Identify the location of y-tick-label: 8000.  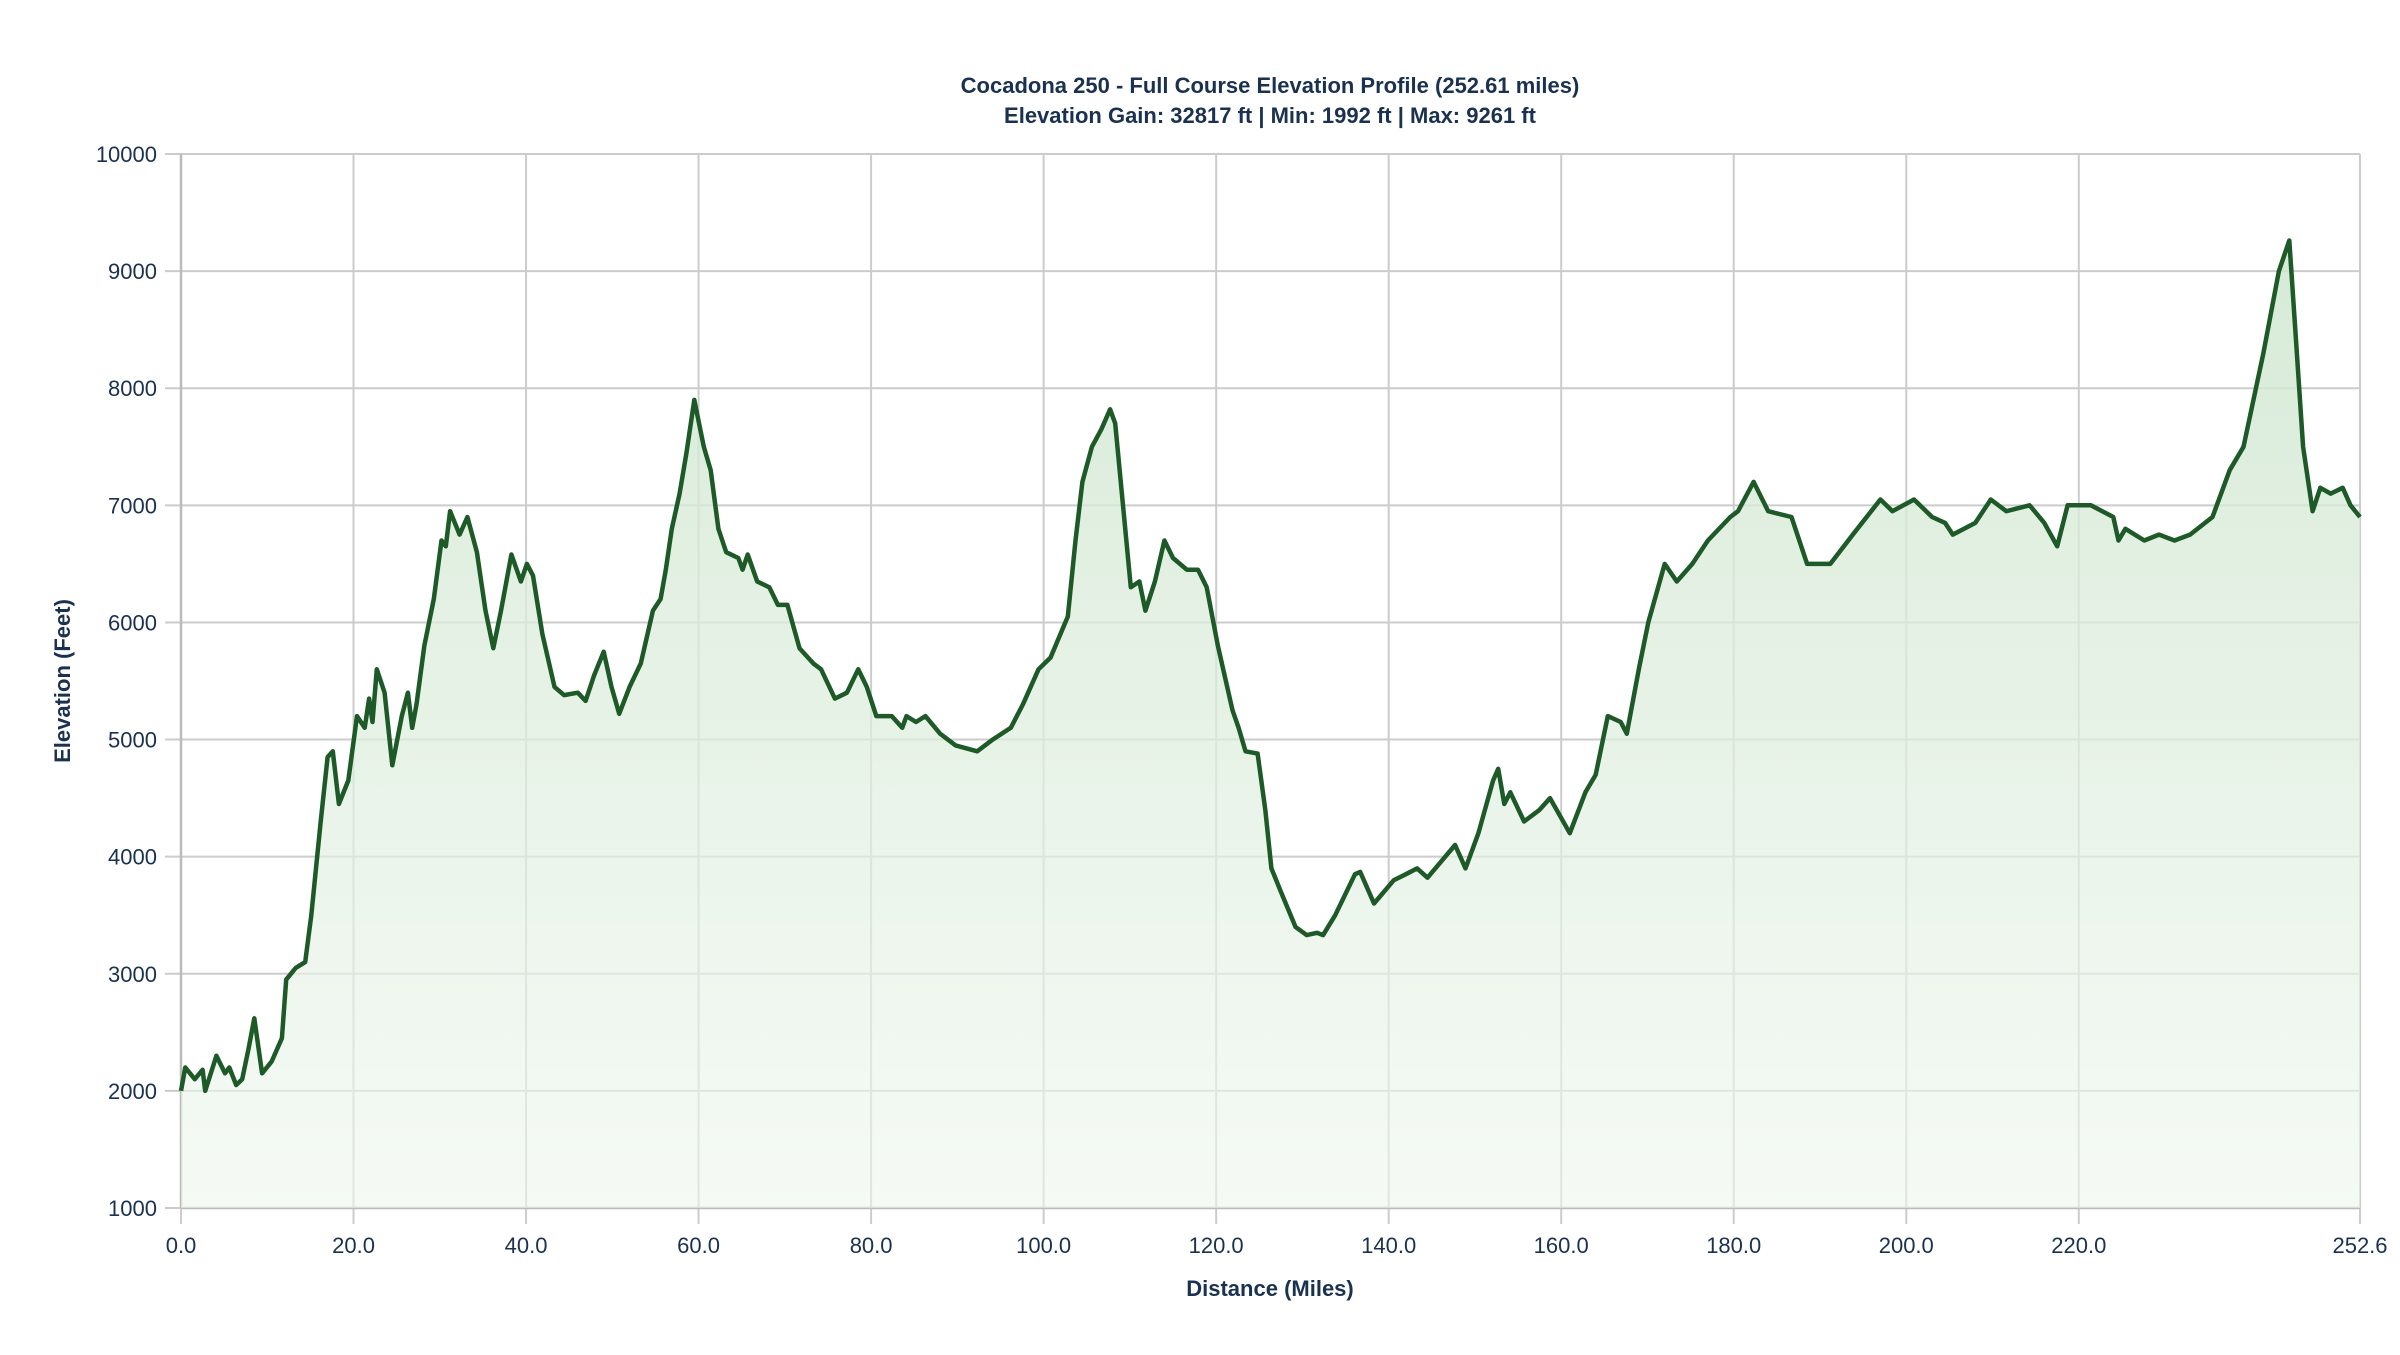
(132, 388).